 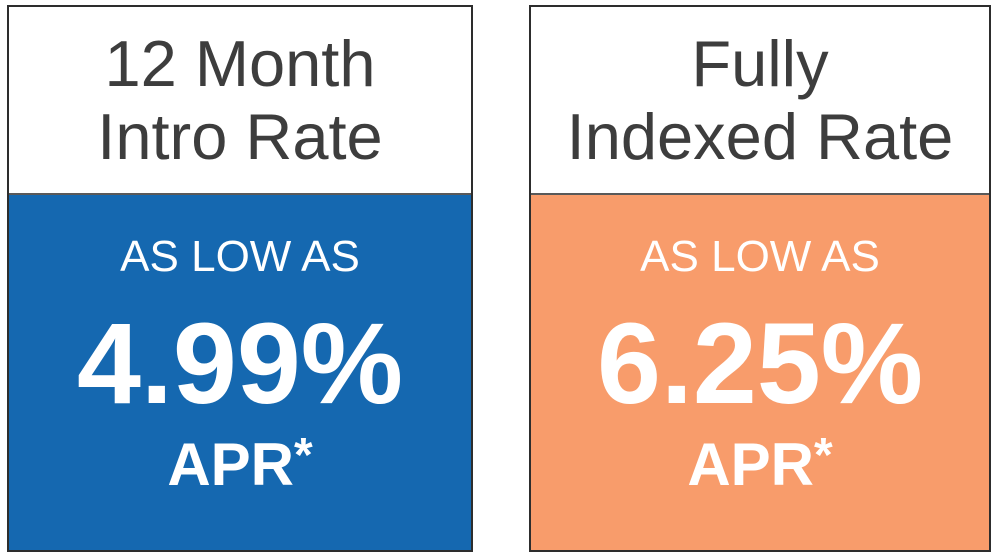 What do you see at coordinates (760, 136) in the screenshot?
I see `card-title-line: Indexed Rate` at bounding box center [760, 136].